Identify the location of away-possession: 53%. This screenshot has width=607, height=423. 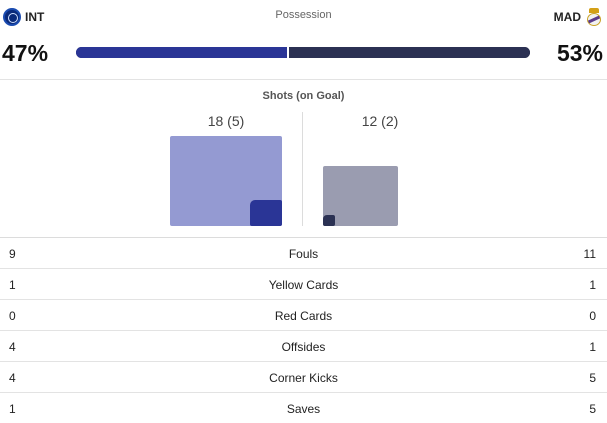
(579, 53).